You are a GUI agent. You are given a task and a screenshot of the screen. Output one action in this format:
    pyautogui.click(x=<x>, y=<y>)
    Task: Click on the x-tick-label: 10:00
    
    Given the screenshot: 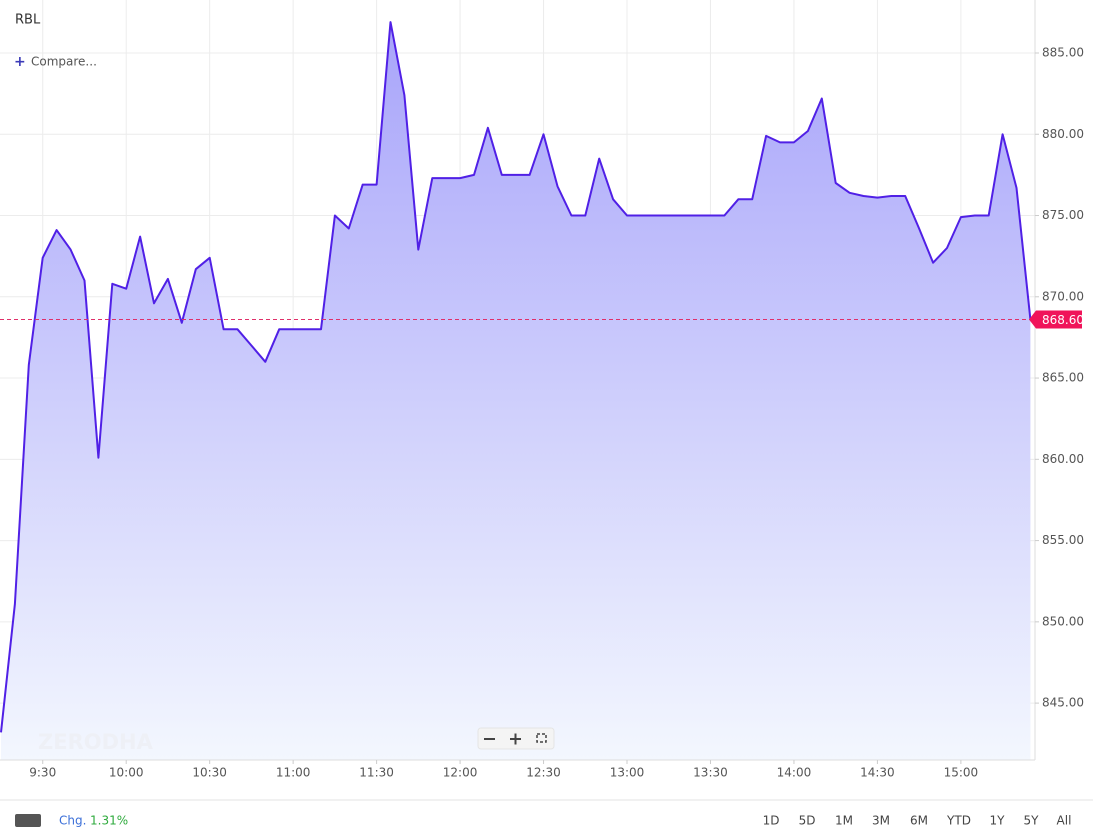 What is the action you would take?
    pyautogui.click(x=126, y=773)
    